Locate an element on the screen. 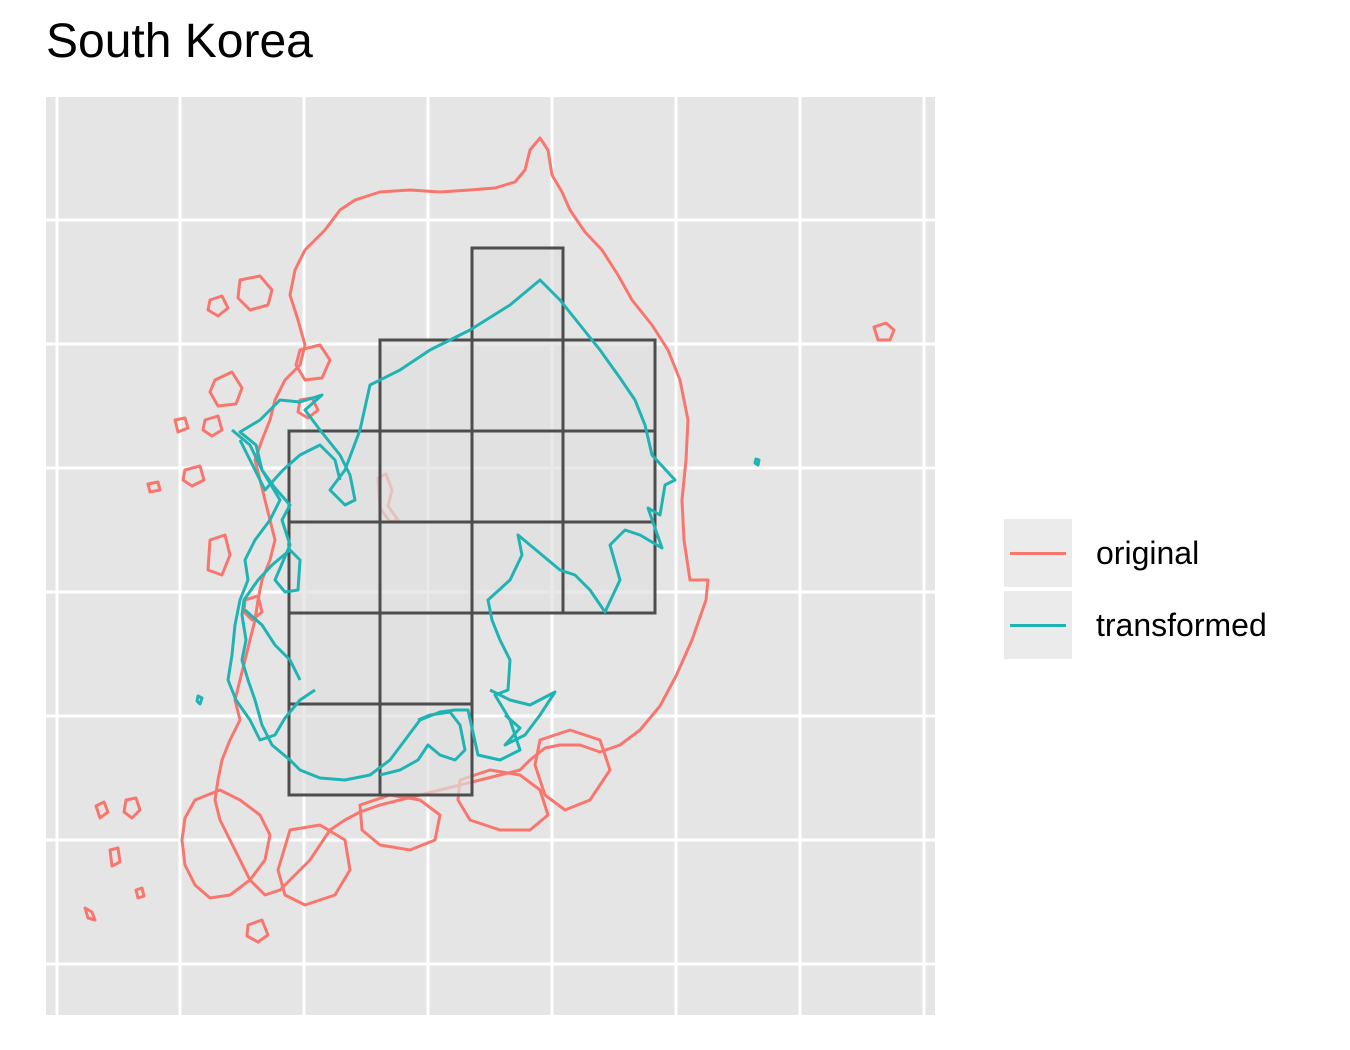  ulleungdo is located at coordinates (884, 331).